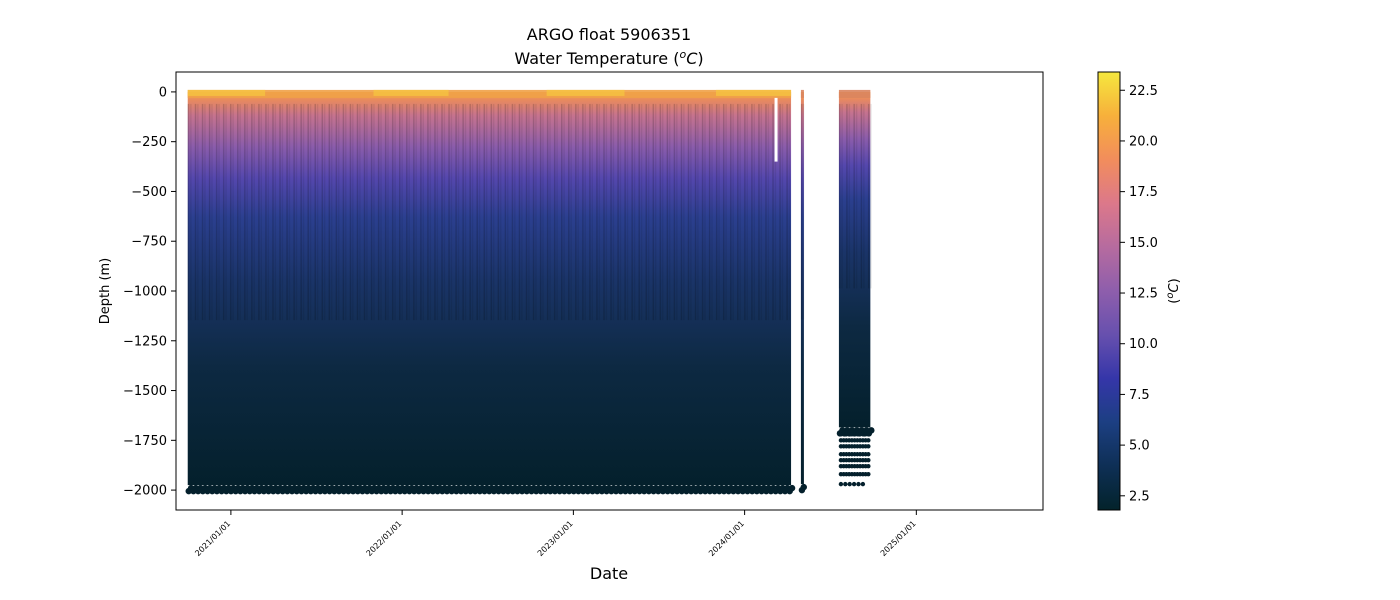 The image size is (1400, 600). I want to click on colorbar-tick-label: 10.0, so click(1143, 344).